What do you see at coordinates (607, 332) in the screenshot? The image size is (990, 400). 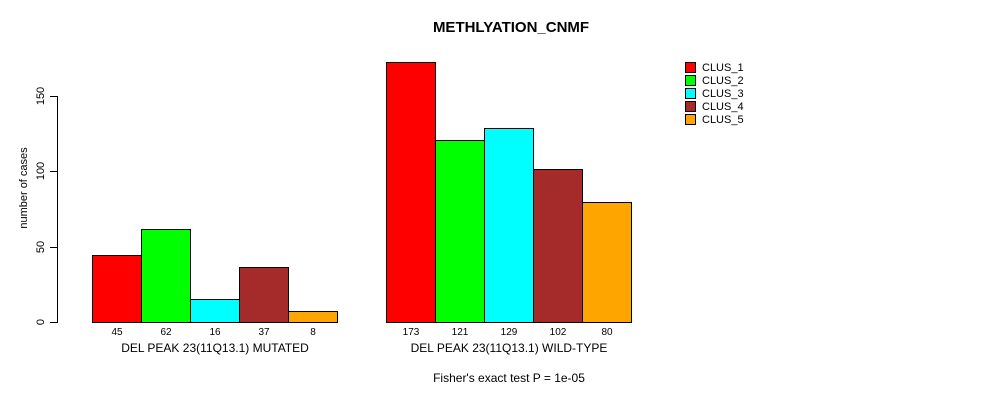 I see `bar-value-label: 80` at bounding box center [607, 332].